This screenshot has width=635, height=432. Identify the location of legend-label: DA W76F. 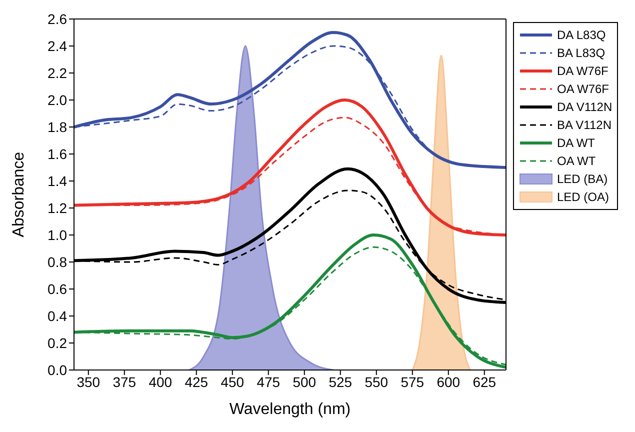
(582, 71).